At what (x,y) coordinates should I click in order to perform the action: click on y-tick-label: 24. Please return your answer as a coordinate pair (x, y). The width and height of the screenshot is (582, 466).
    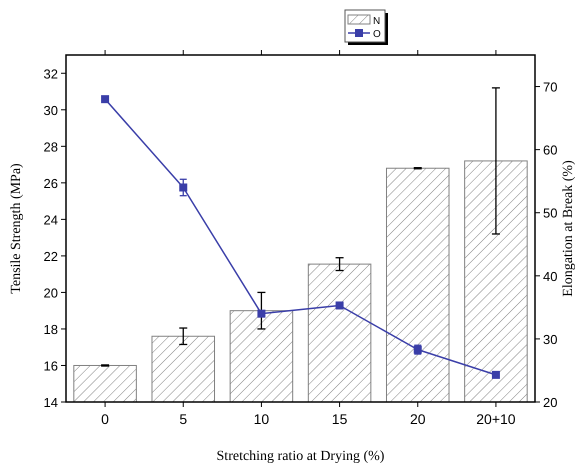
    Looking at the image, I should click on (51, 220).